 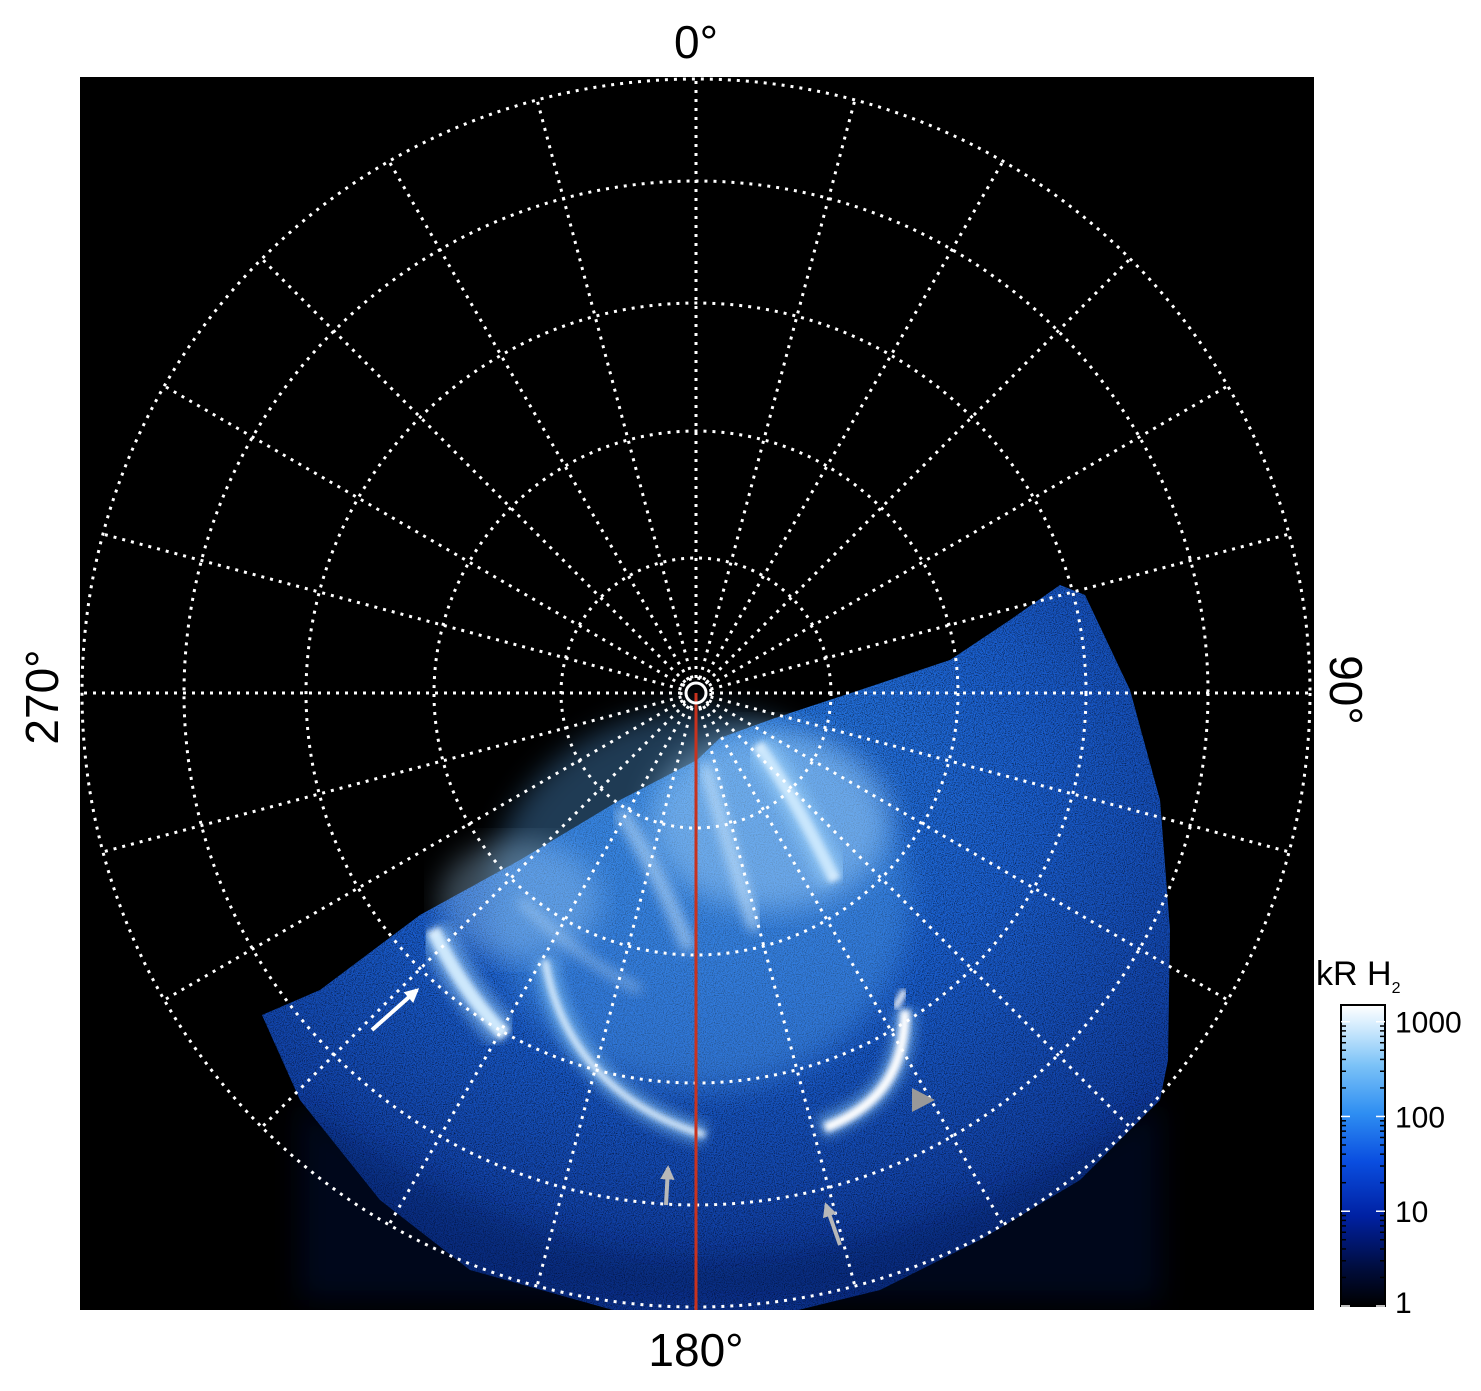 I want to click on colorbar-ticks: 1000 100 10 1, so click(x=1401, y=1163).